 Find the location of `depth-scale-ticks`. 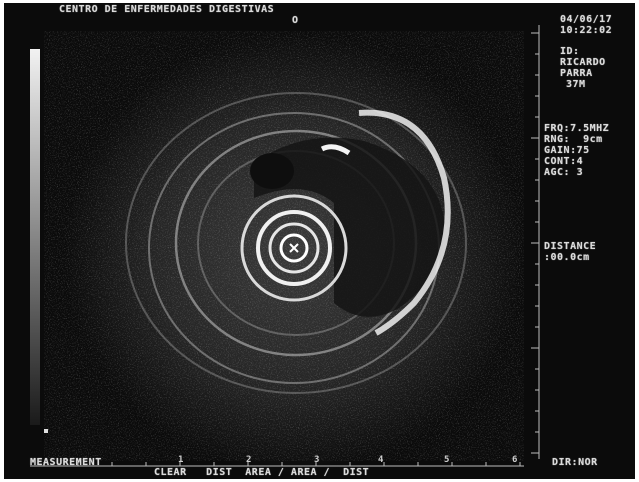

depth-scale-ticks is located at coordinates (535, 243).